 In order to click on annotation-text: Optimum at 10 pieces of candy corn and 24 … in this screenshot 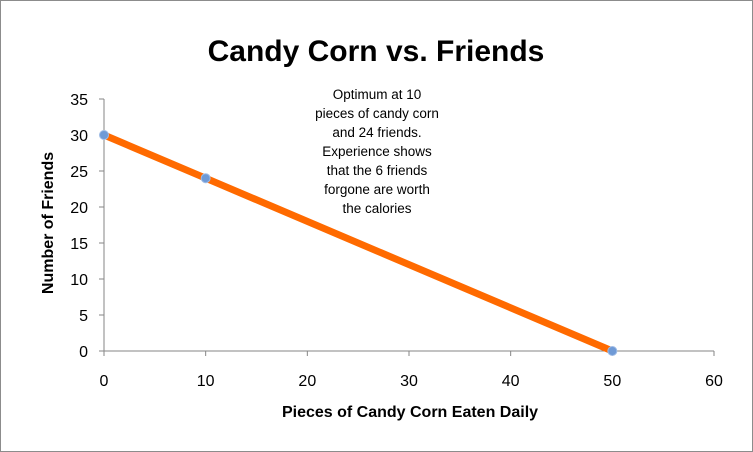, I will do `click(377, 151)`.